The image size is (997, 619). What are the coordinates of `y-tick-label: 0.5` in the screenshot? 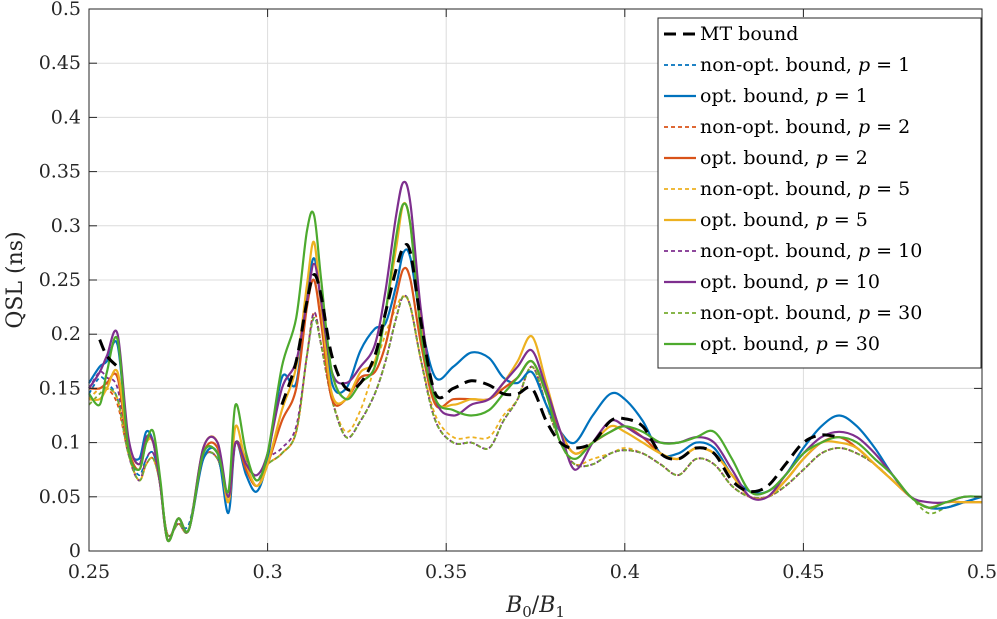 It's located at (66, 10).